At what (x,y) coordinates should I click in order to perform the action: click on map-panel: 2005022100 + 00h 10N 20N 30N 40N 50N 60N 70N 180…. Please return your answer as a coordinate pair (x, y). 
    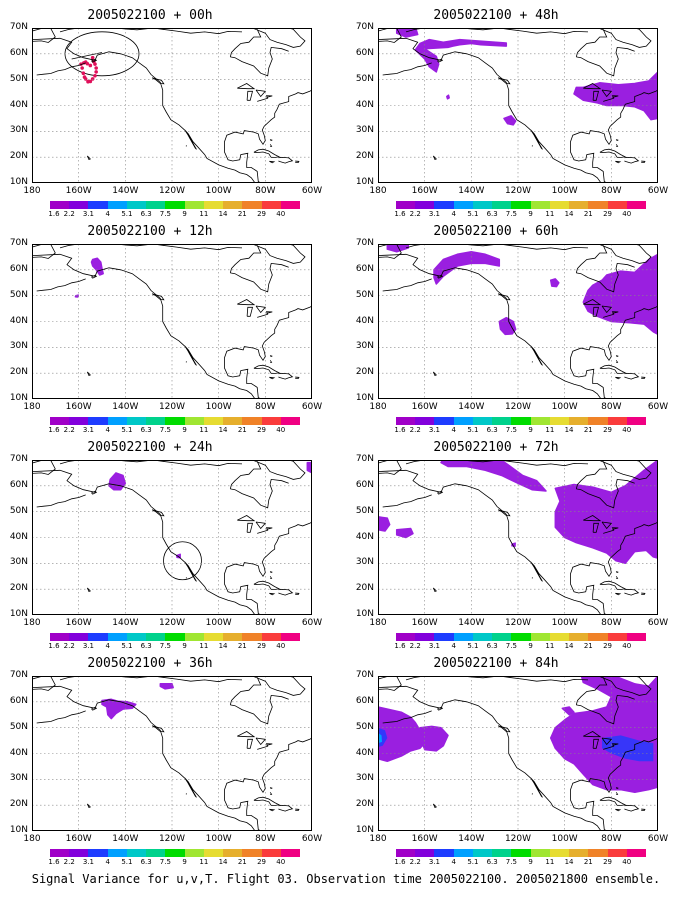
    Looking at the image, I should click on (161, 116).